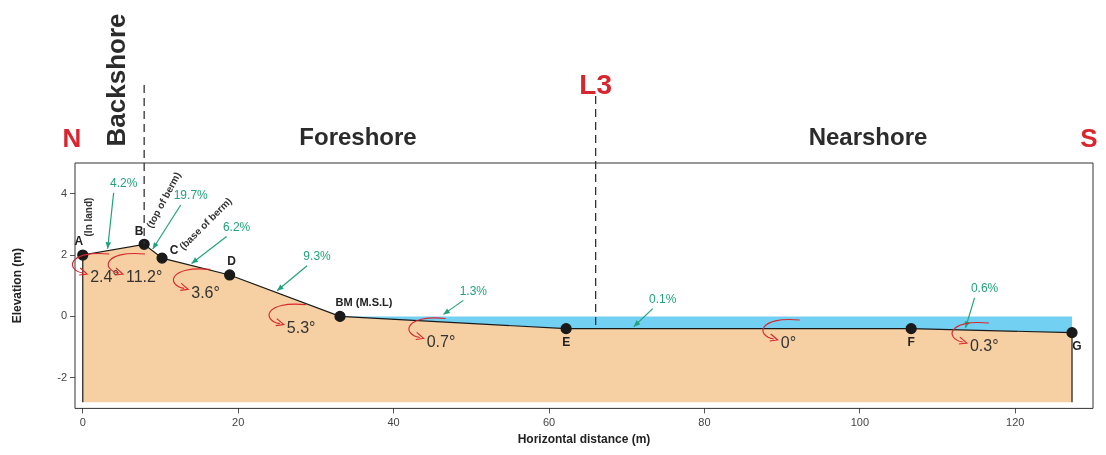 The width and height of the screenshot is (1106, 455). What do you see at coordinates (236, 226) in the screenshot?
I see `annotation: 6.2%` at bounding box center [236, 226].